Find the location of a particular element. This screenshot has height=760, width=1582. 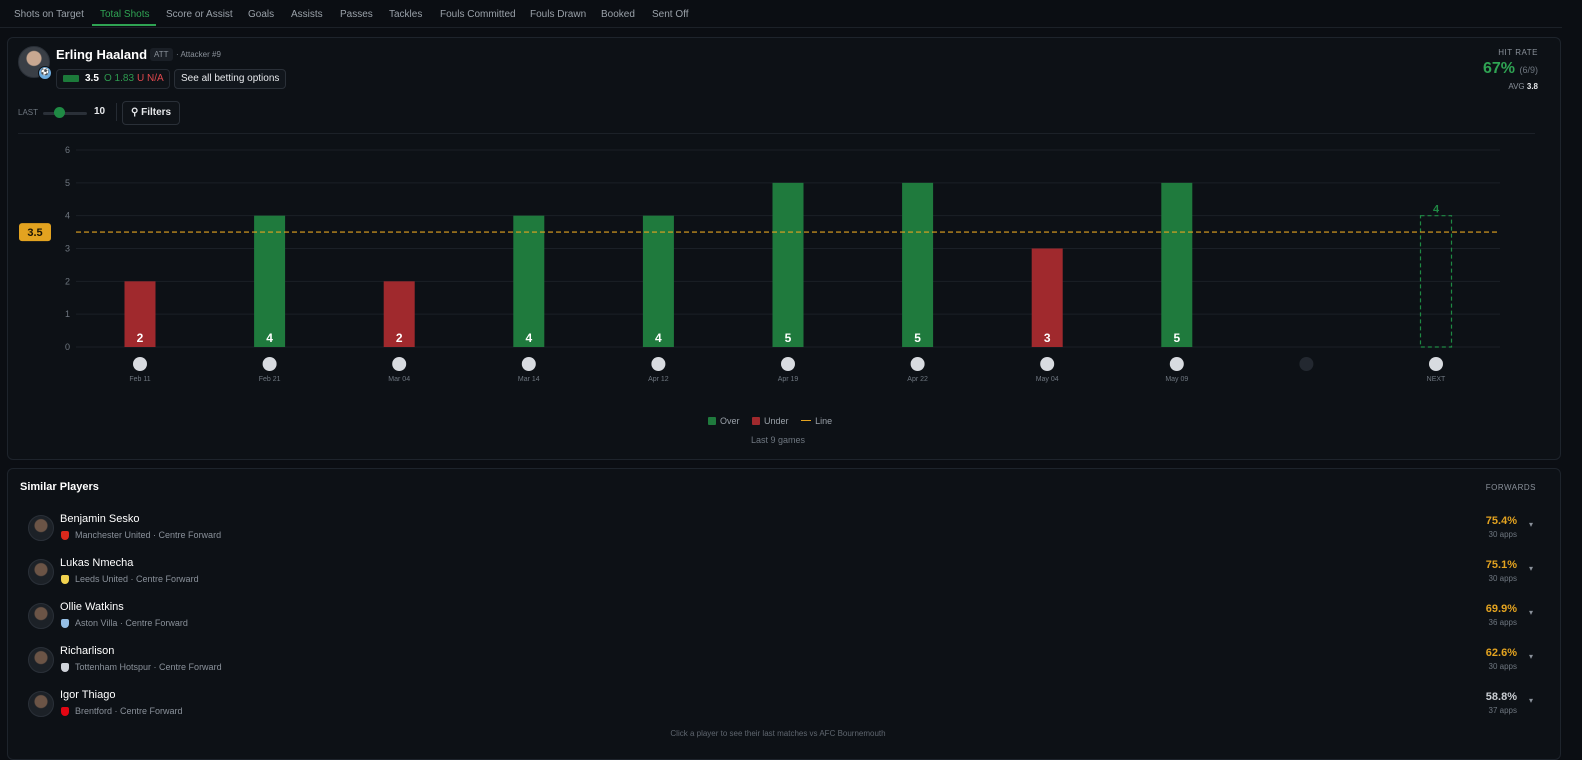

hit-rate-fraction: (6/9) is located at coordinates (1528, 70).